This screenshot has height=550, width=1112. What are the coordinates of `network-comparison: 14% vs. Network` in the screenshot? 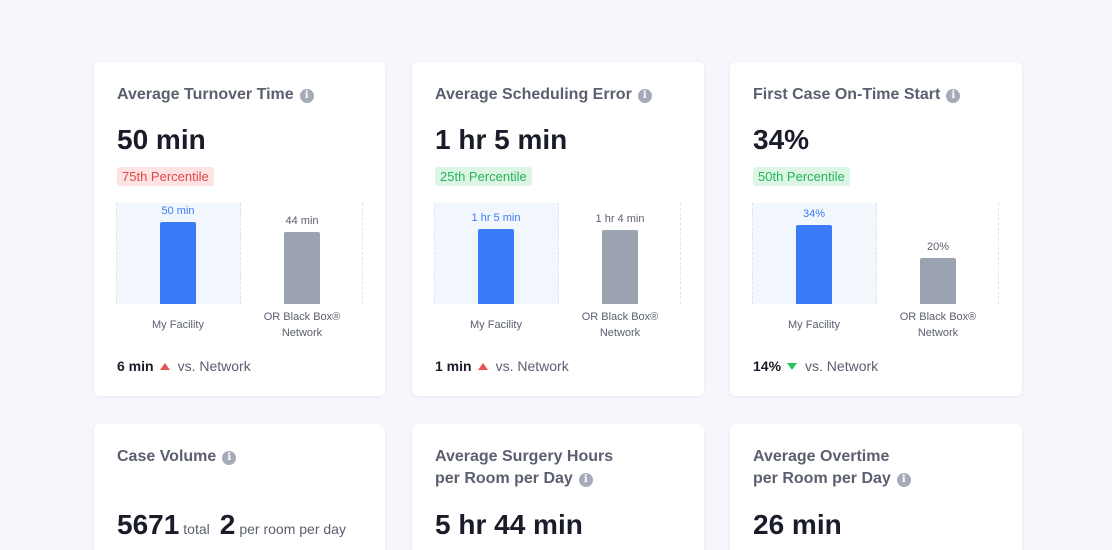 It's located at (815, 366).